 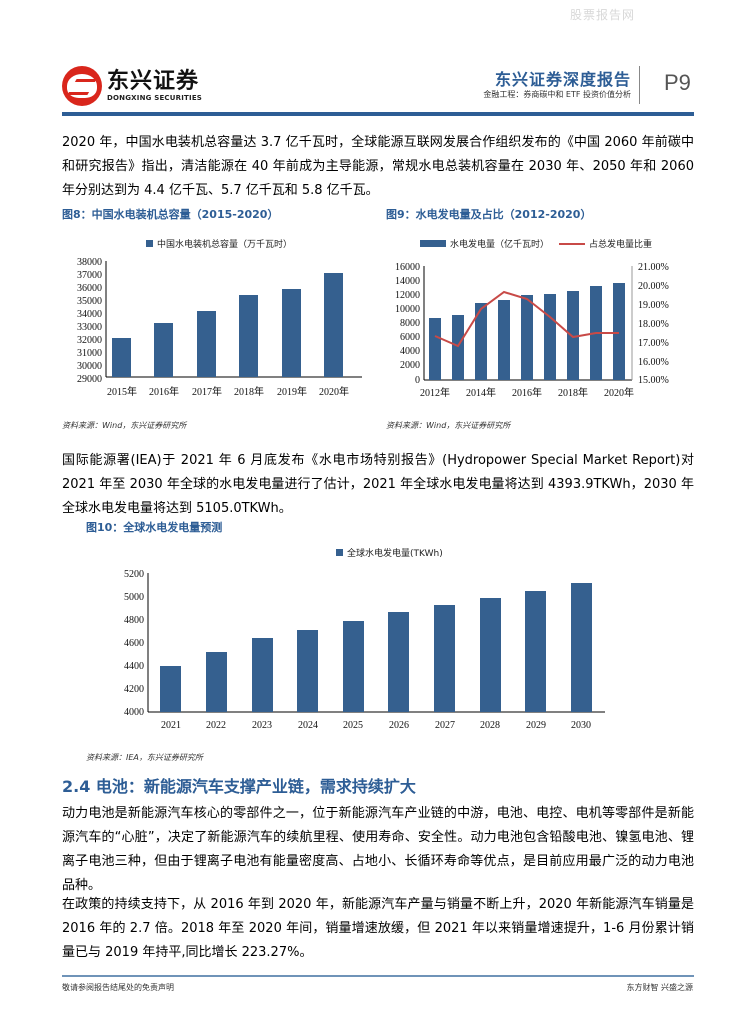 I want to click on svg-text: 2026, so click(x=399, y=725).